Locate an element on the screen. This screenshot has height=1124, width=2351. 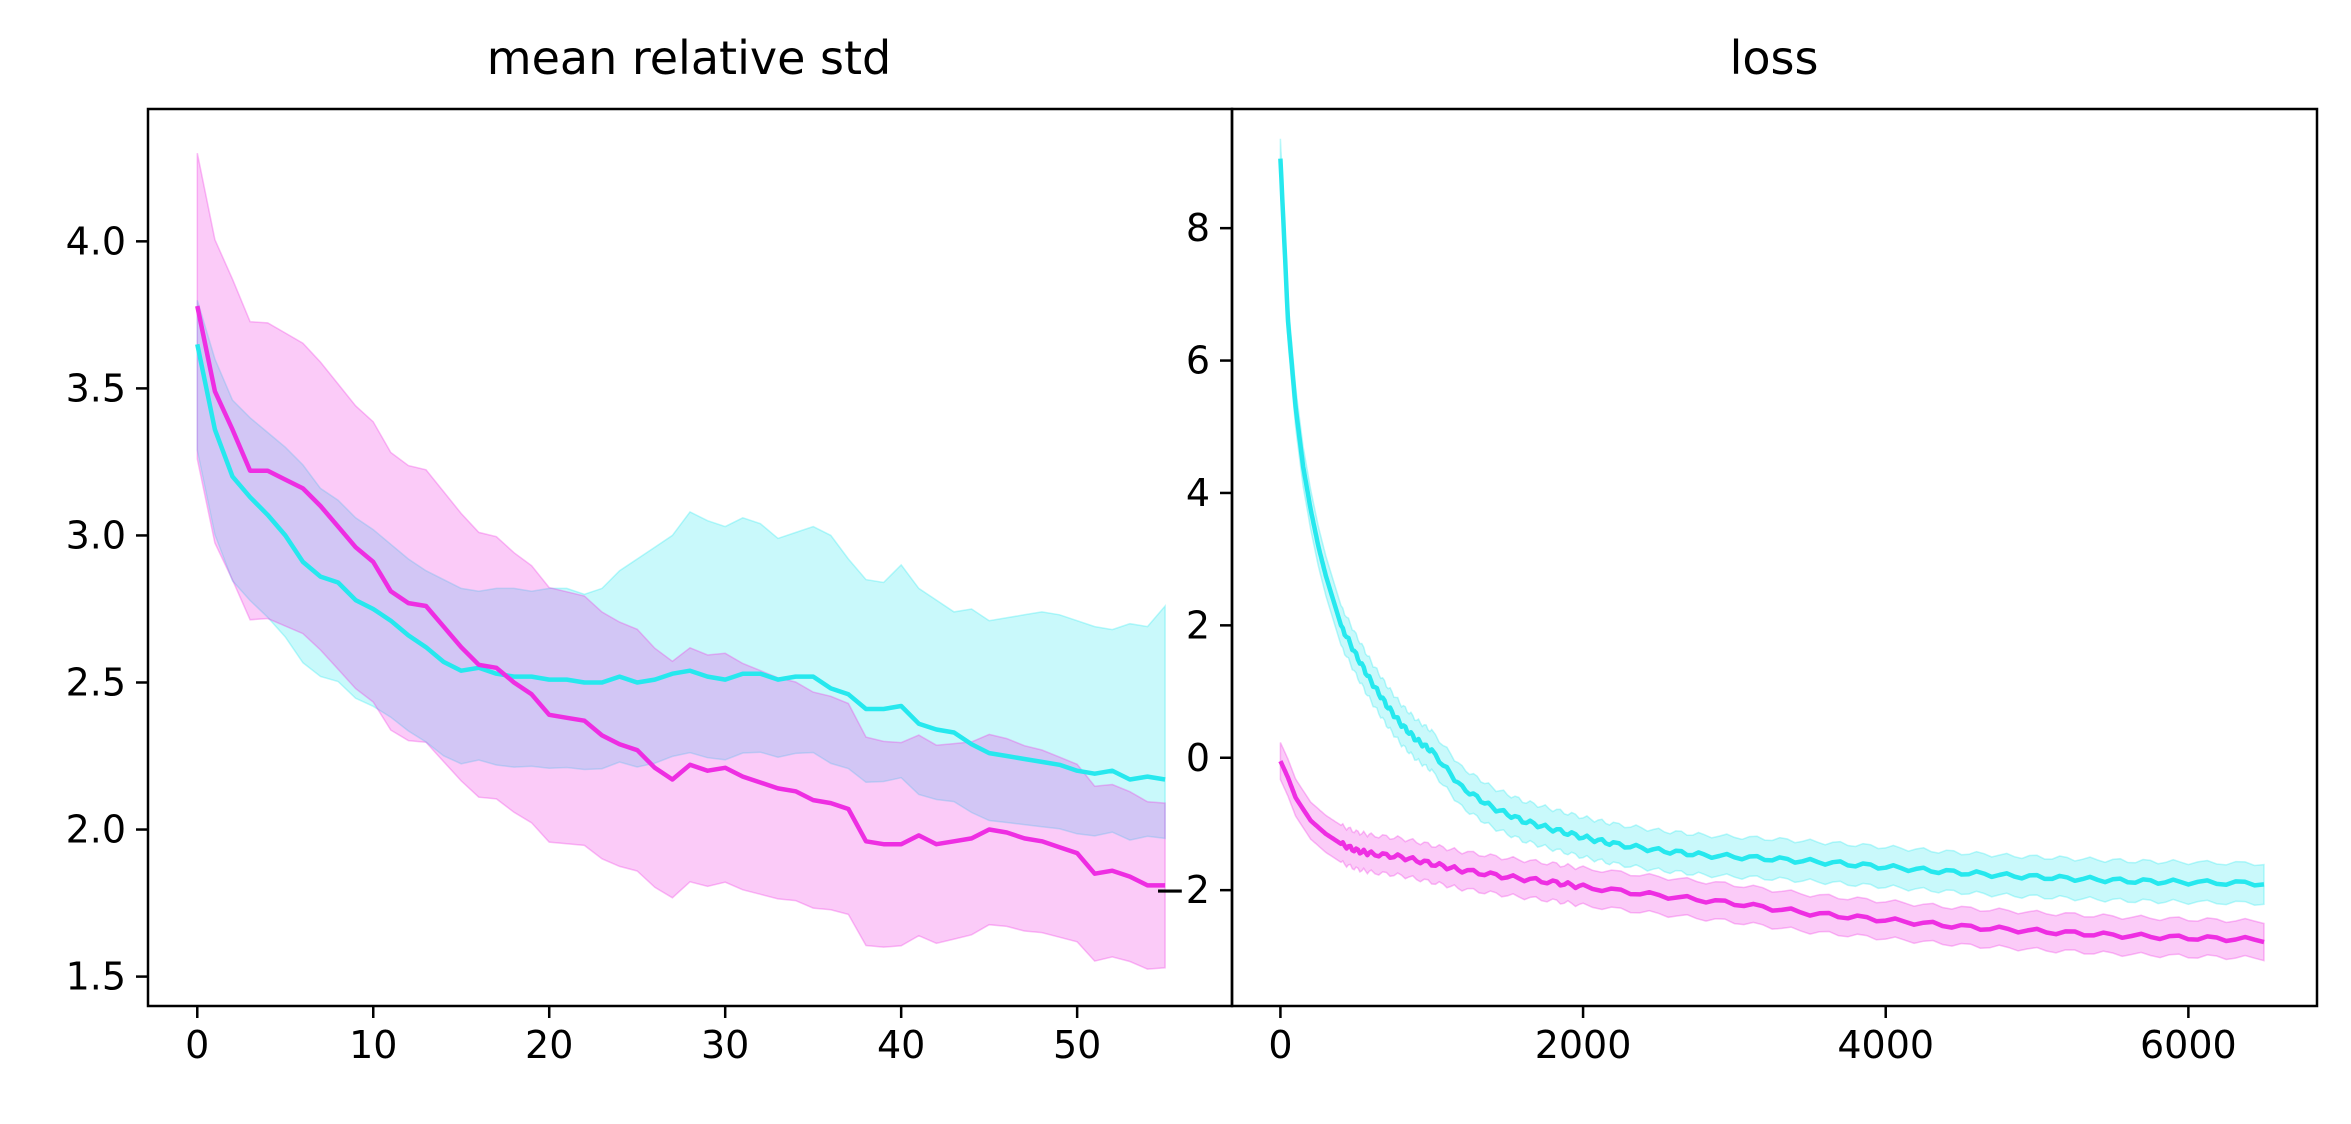
loss-y-tick-label: 8 is located at coordinates (1198, 228).